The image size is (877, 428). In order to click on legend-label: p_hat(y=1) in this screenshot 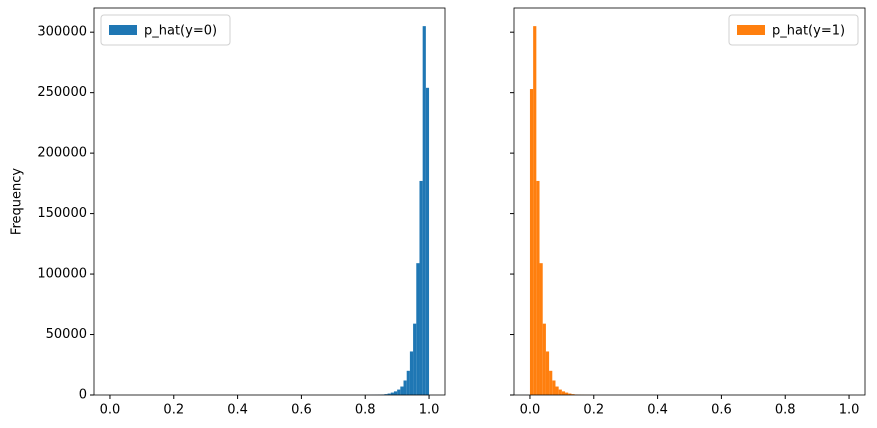, I will do `click(808, 31)`.